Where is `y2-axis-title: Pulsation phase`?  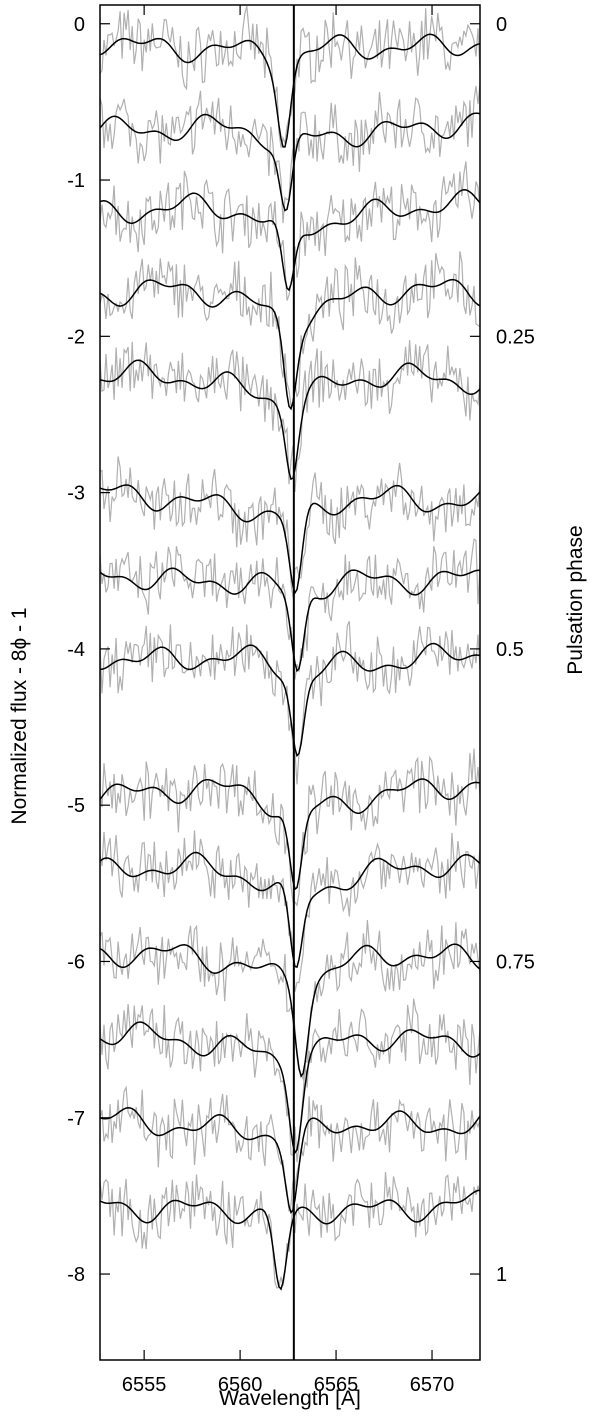
y2-axis-title: Pulsation phase is located at coordinates (575, 599).